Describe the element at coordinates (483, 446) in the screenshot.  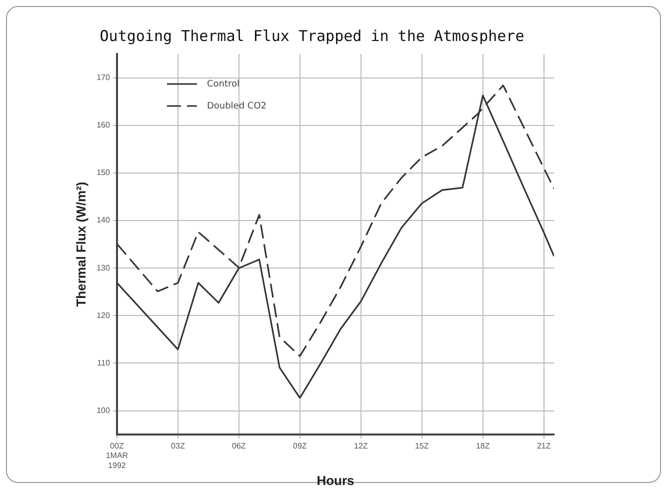
I see `x-tick-label: 18Z` at that location.